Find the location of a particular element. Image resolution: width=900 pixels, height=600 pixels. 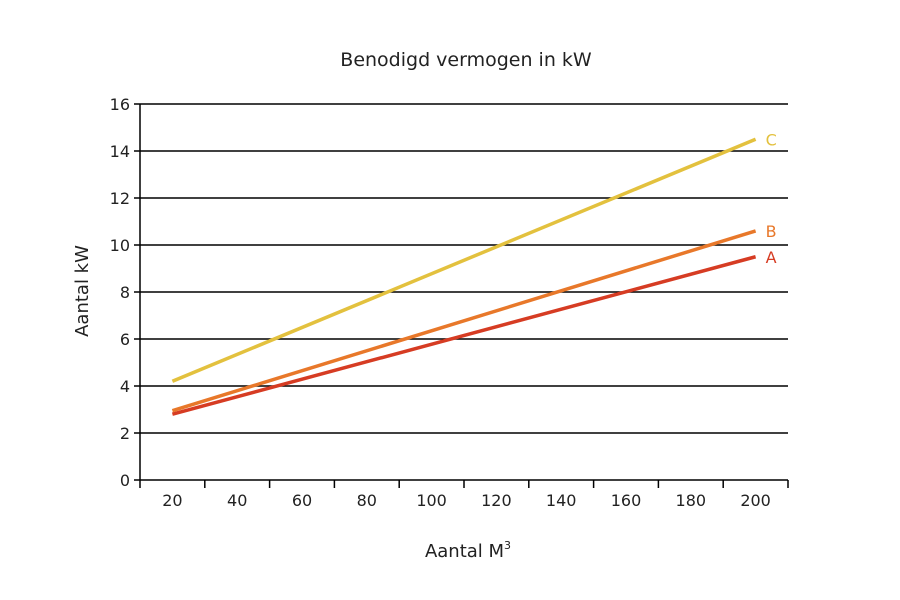

x-tick-label-140: 140 is located at coordinates (561, 500).